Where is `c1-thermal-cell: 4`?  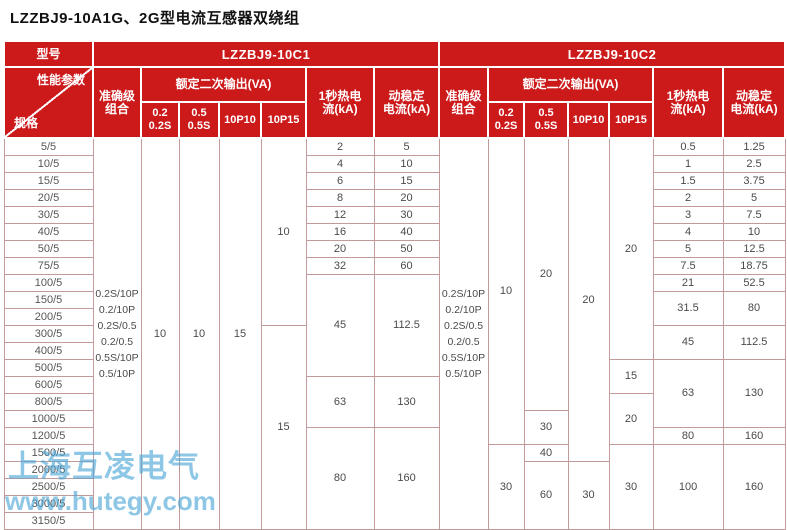 c1-thermal-cell: 4 is located at coordinates (340, 163).